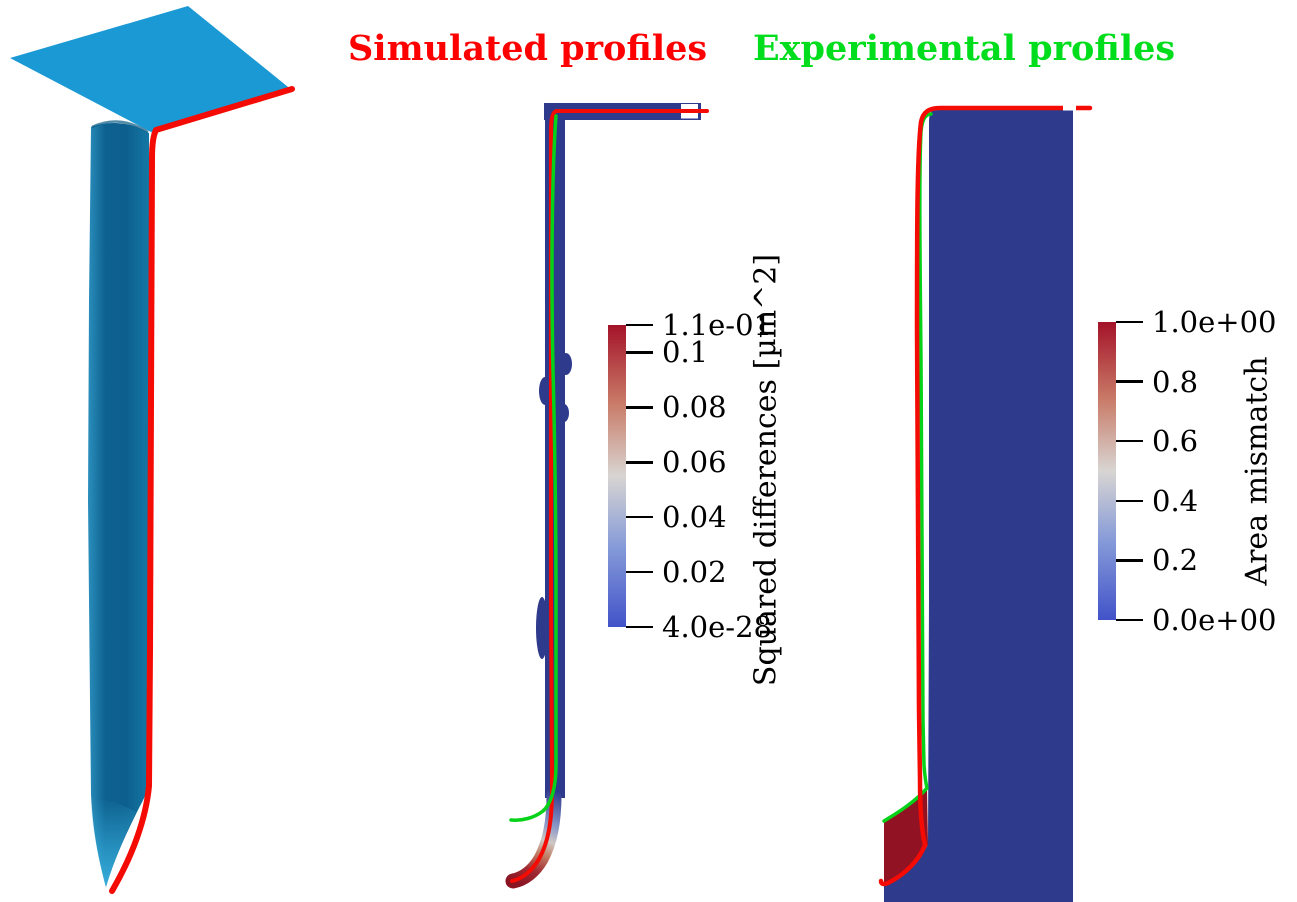 The width and height of the screenshot is (1297, 902). I want to click on tick-label: 4.0e-28, so click(717, 627).